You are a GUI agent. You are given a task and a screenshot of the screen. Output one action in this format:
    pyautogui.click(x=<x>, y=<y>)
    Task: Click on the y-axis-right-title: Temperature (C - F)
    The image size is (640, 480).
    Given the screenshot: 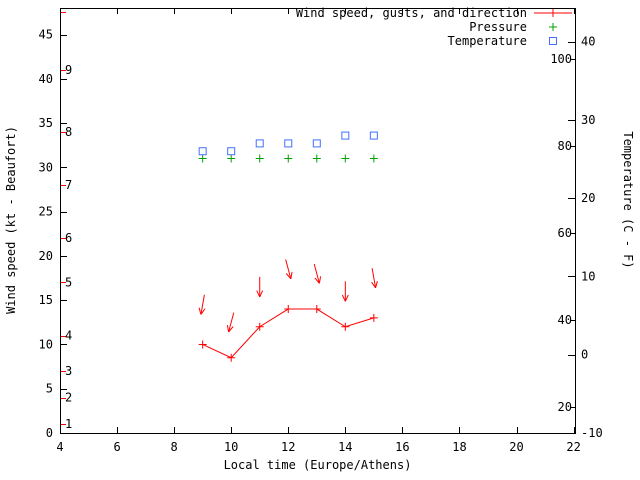 What is the action you would take?
    pyautogui.click(x=628, y=200)
    